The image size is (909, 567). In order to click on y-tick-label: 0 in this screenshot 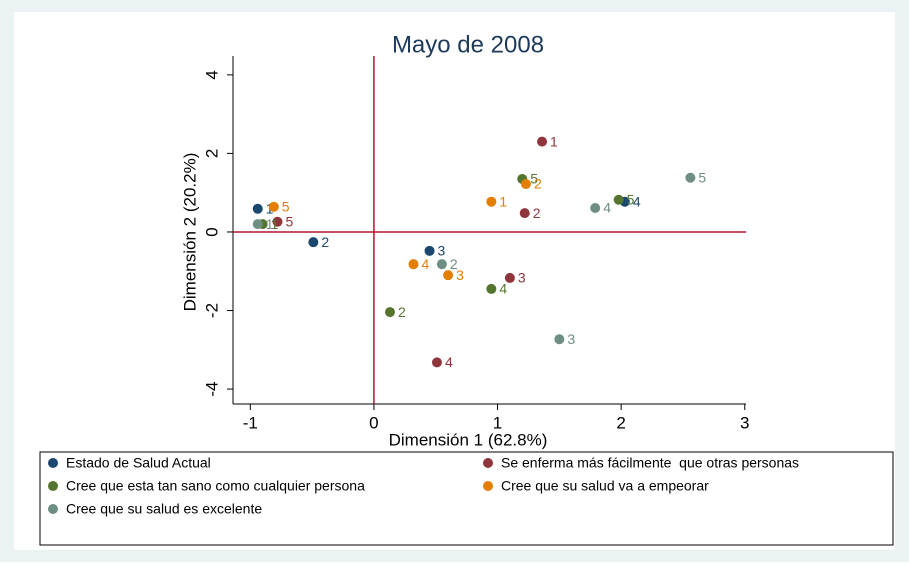, I will do `click(211, 231)`.